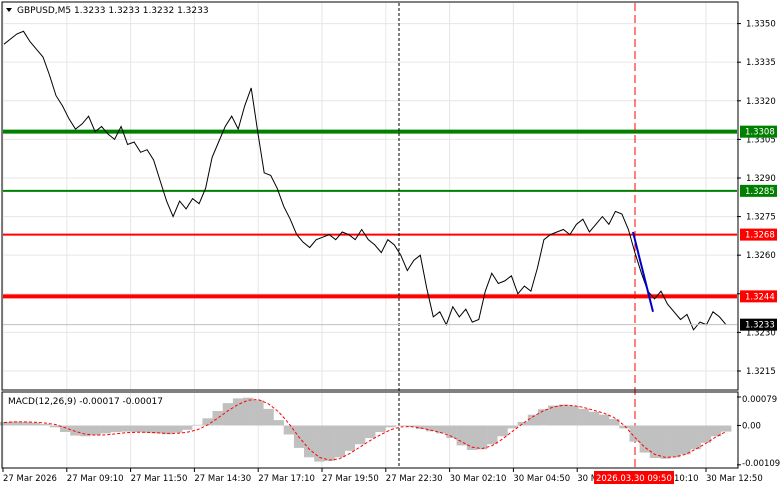  Describe the element at coordinates (761, 102) in the screenshot. I see `y-tick-label: 1.3320` at that location.